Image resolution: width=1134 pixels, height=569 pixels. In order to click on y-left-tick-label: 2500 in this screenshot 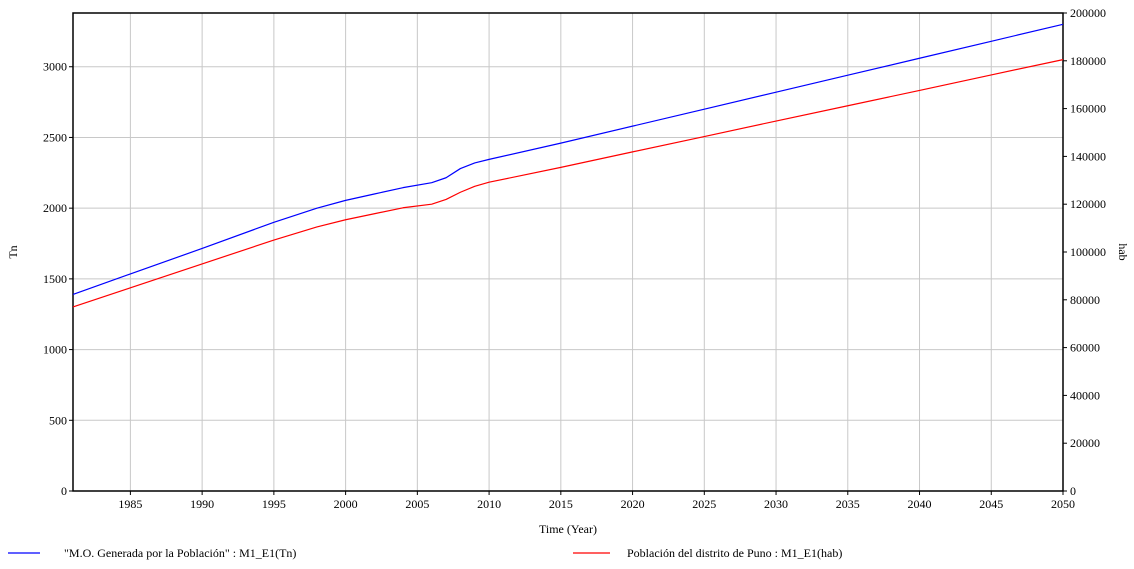, I will do `click(55, 137)`.